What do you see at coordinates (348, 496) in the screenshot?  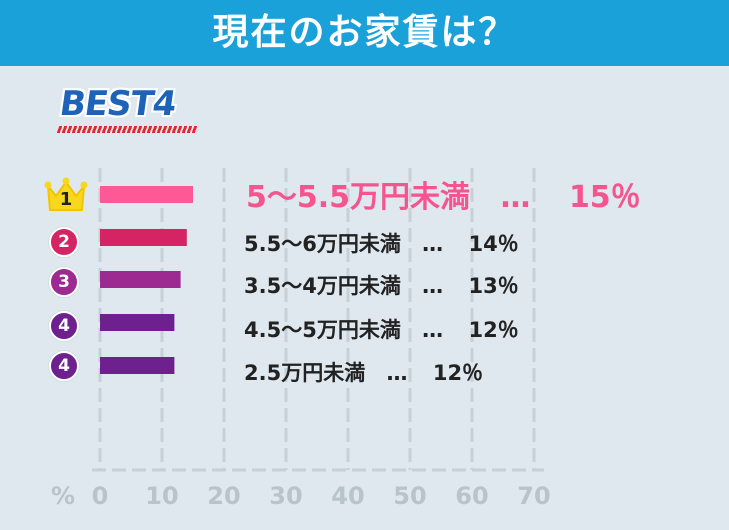 I see `x-tick-40: 40` at bounding box center [348, 496].